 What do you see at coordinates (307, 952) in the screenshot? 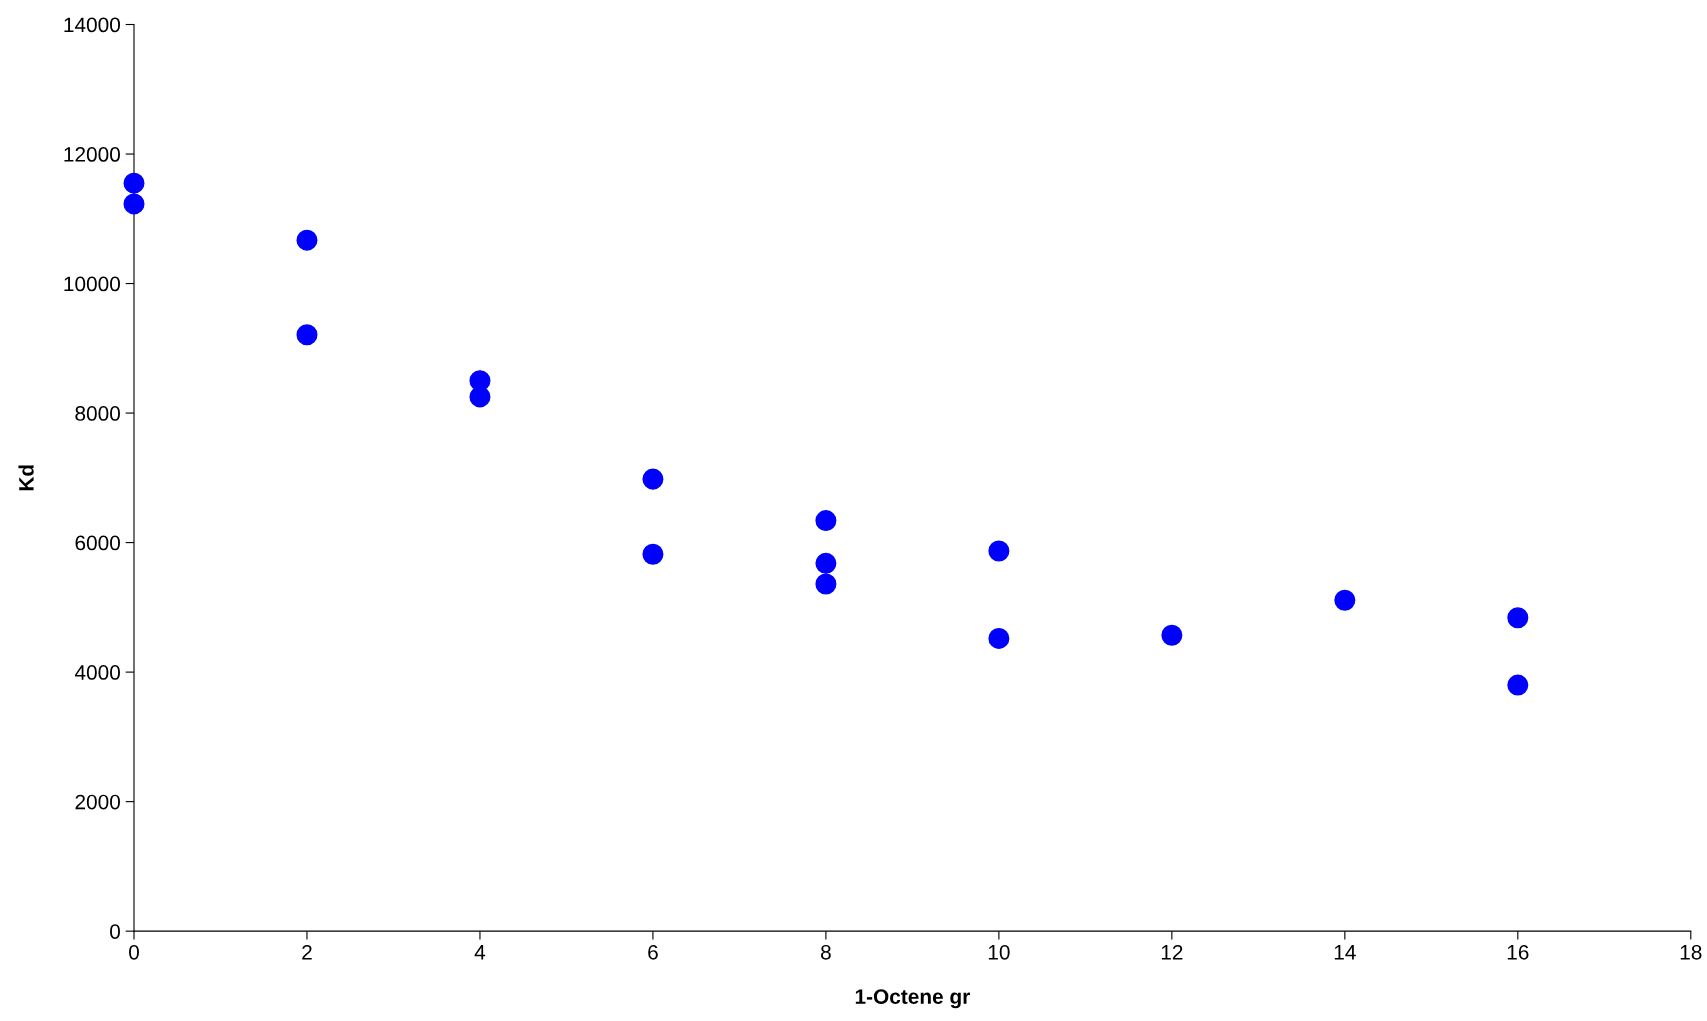
I see `x-tick-label: 2` at bounding box center [307, 952].